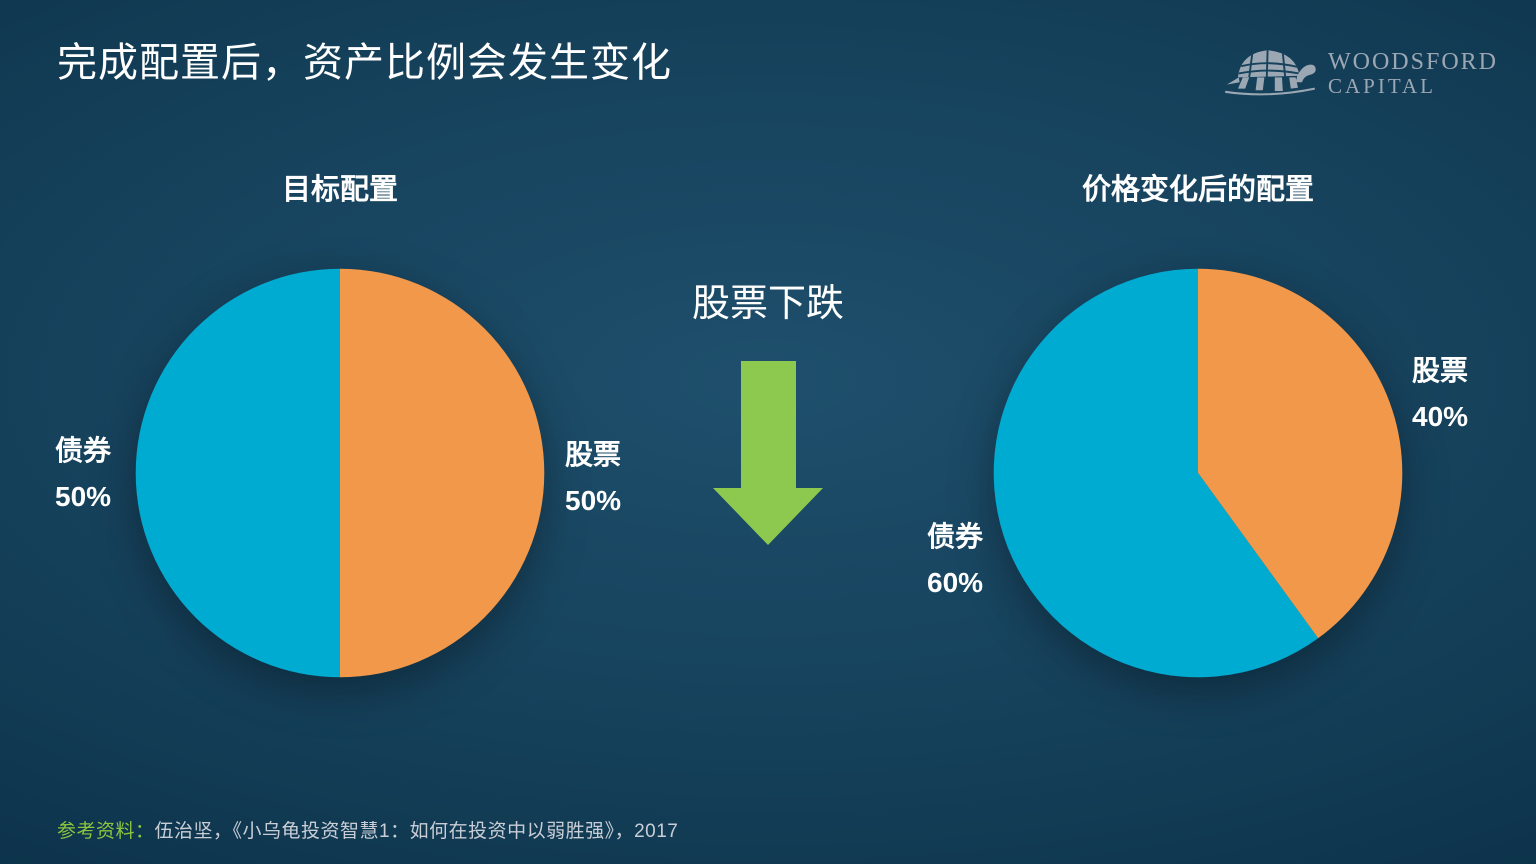  I want to click on logo: WOODSFORD CAPITAL, so click(1360, 73).